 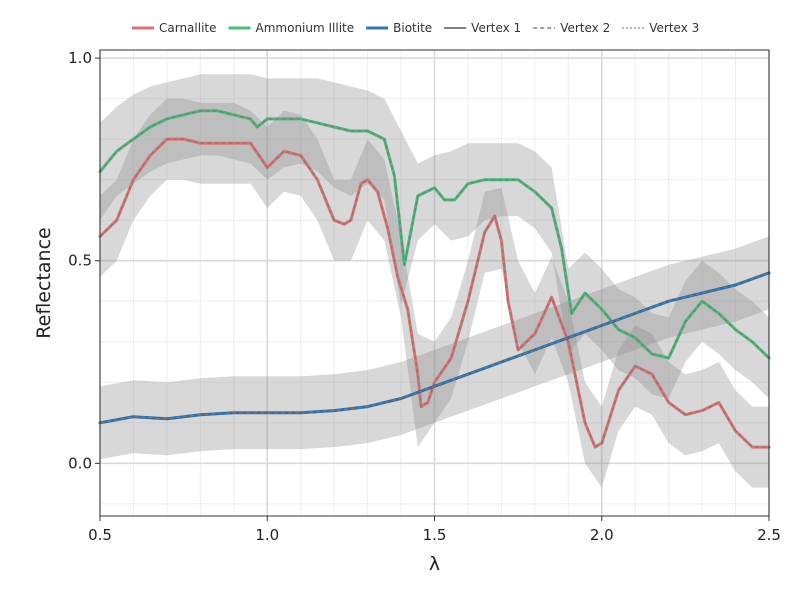 I want to click on legend-item-vertex-3: Vertex 3, so click(x=660, y=28).